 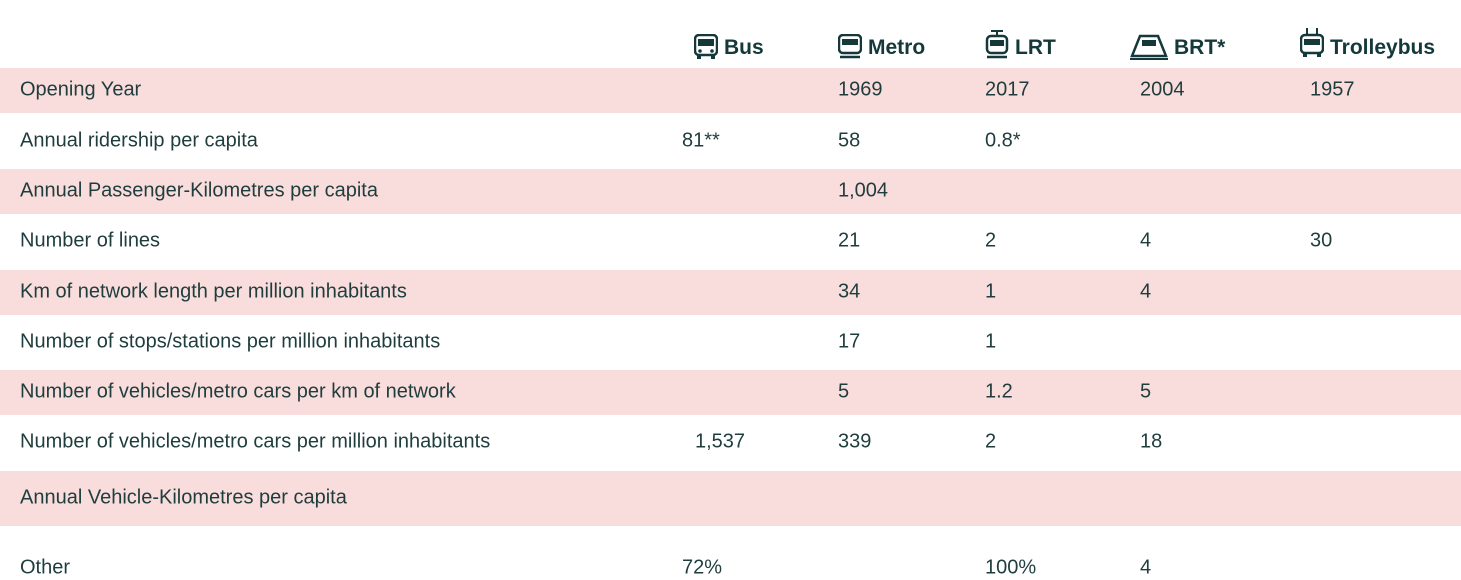 I want to click on column-header: Metro, so click(x=881, y=37).